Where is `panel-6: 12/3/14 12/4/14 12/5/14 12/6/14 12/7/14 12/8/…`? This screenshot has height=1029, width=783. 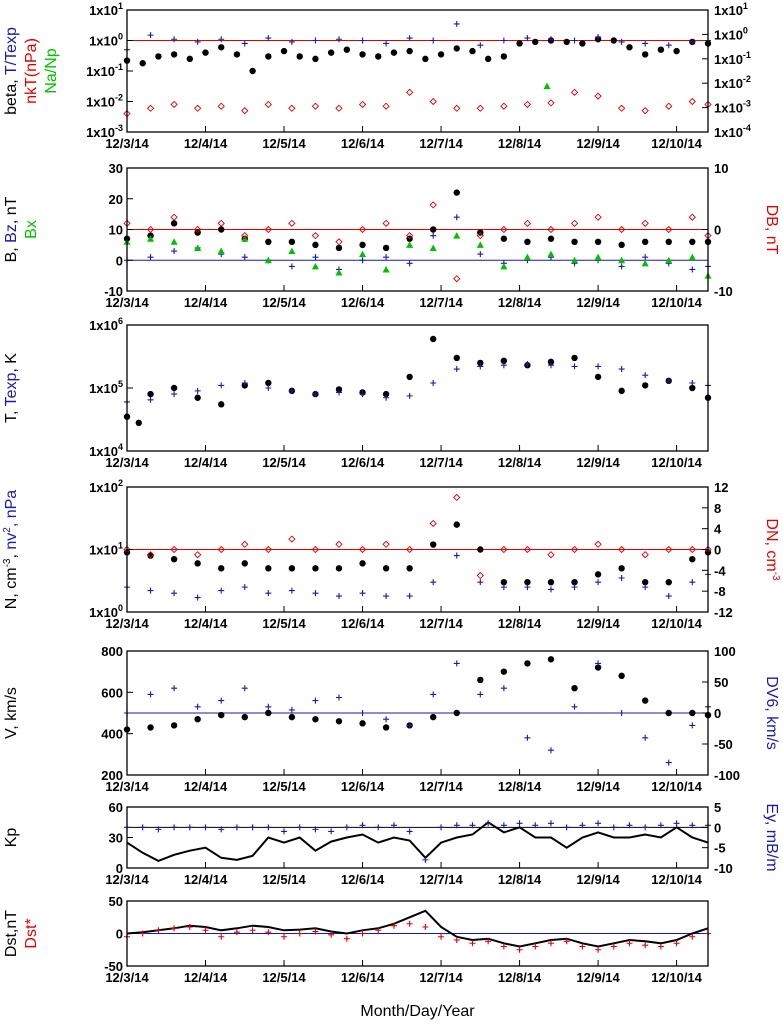 panel-6: 12/3/14 12/4/14 12/5/14 12/6/14 12/7/14 12/8/… is located at coordinates (407, 939).